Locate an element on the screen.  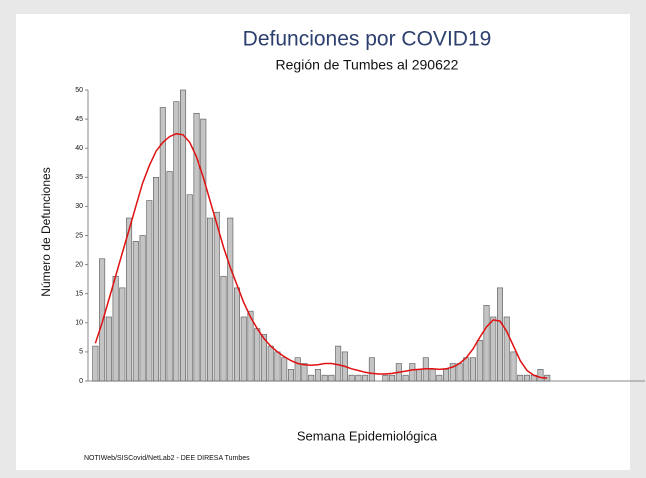
y-tick-label: 10 is located at coordinates (79, 323).